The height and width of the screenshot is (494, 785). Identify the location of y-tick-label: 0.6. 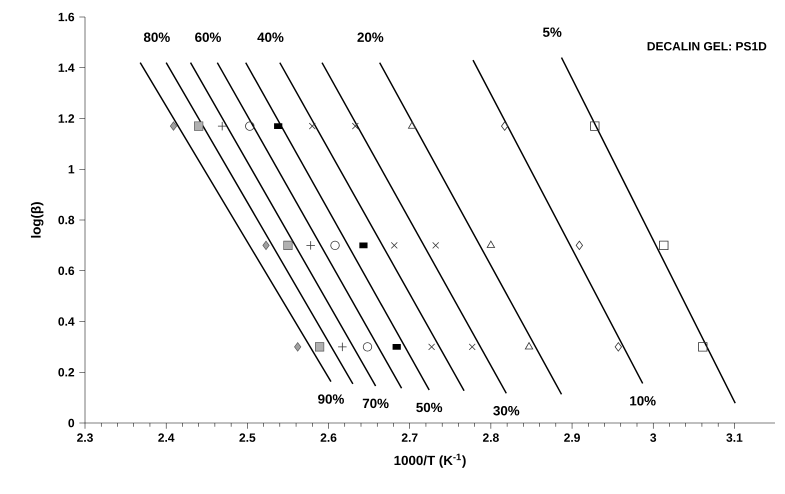
(66, 271).